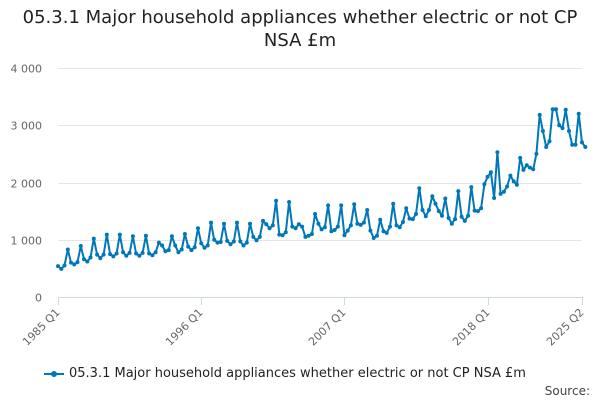 This screenshot has width=600, height=400. What do you see at coordinates (27, 126) in the screenshot?
I see `y-tick-label: 3 000` at bounding box center [27, 126].